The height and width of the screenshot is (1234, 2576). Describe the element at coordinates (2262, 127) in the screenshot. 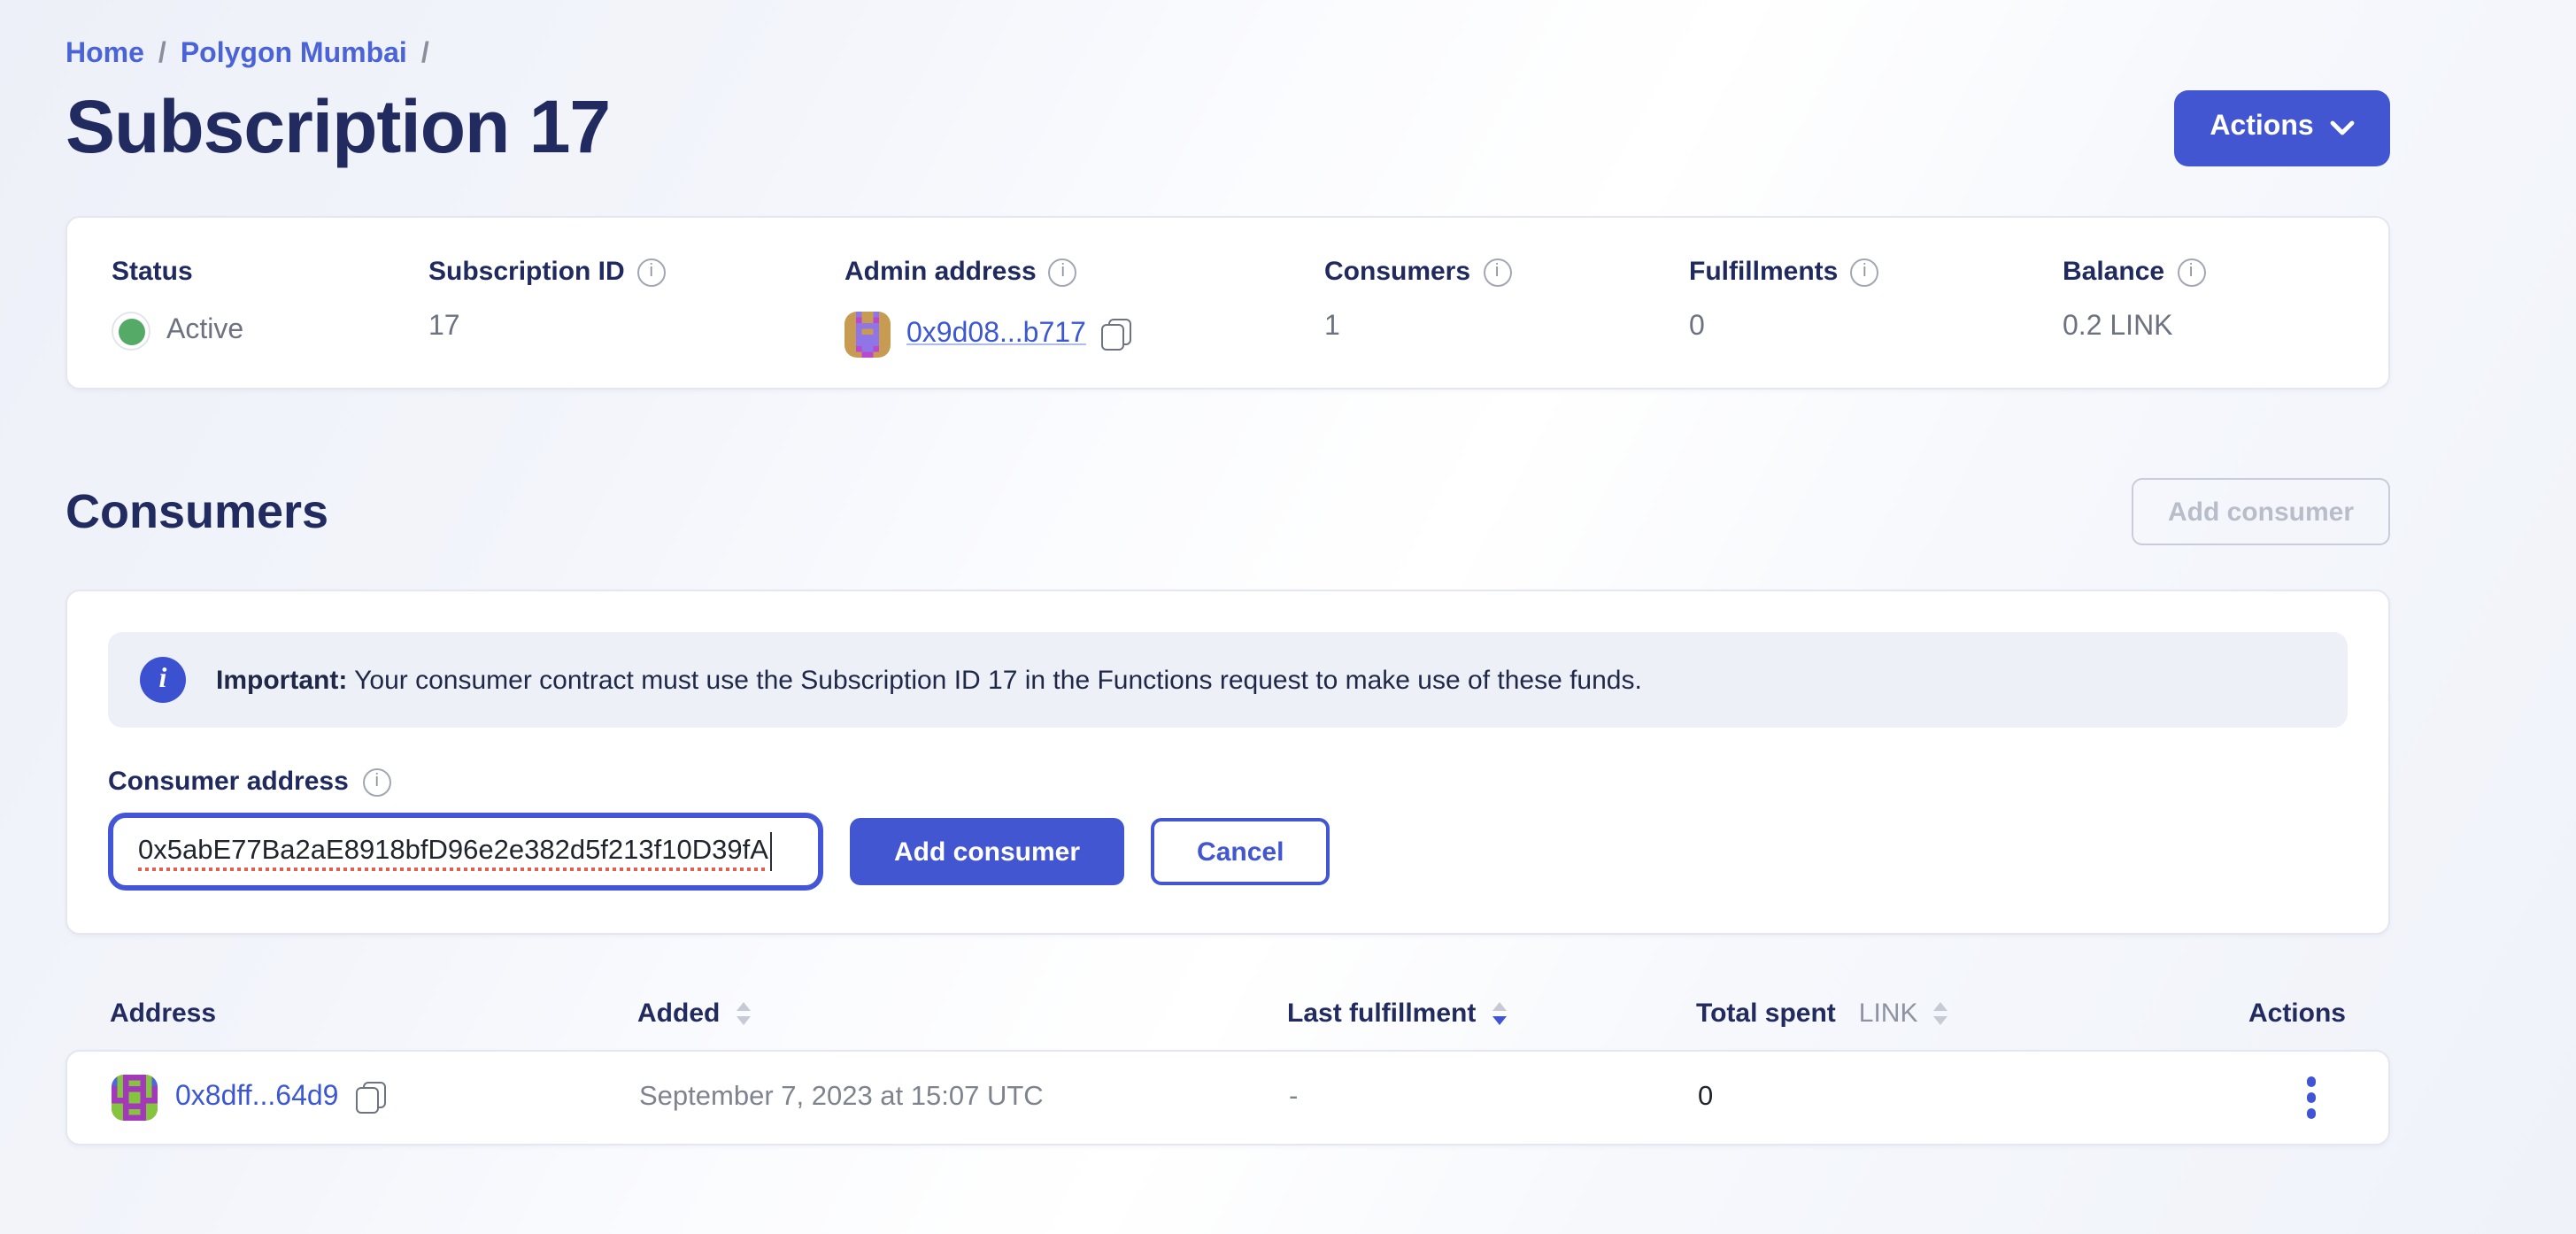

I see `actions-button-label: Actions` at that location.